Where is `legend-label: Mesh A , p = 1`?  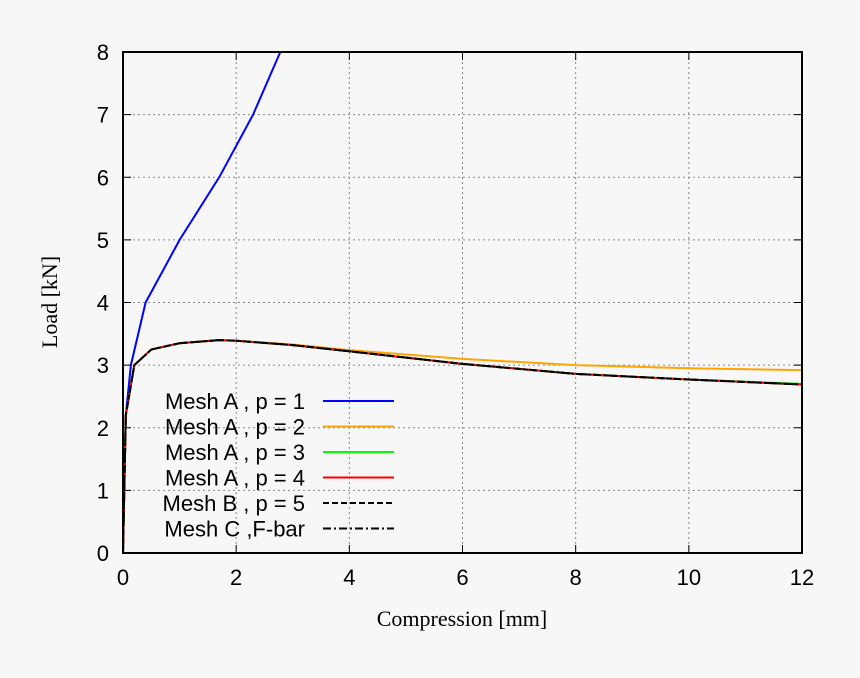 legend-label: Mesh A , p = 1 is located at coordinates (235, 401).